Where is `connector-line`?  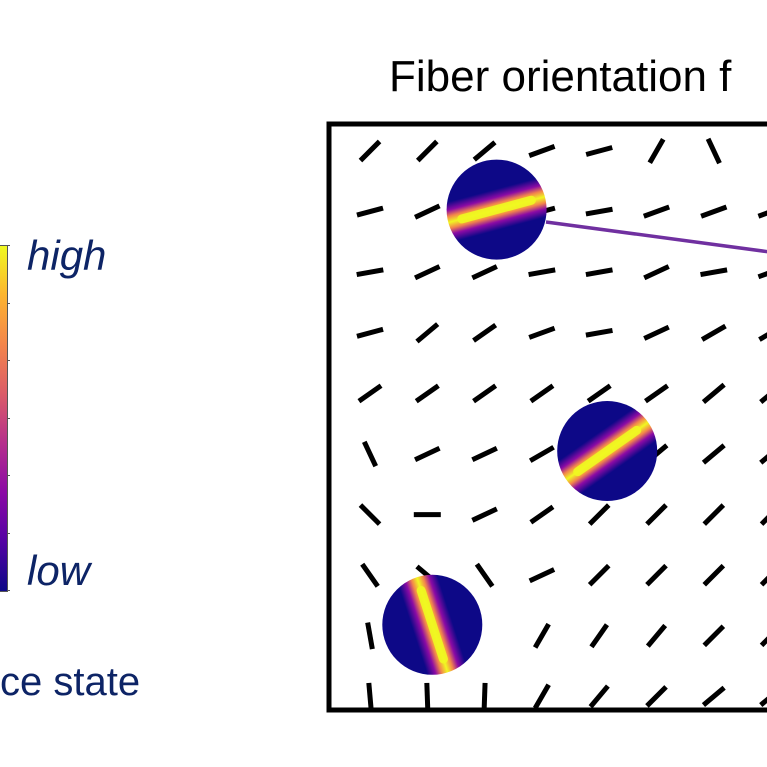 connector-line is located at coordinates (656, 237).